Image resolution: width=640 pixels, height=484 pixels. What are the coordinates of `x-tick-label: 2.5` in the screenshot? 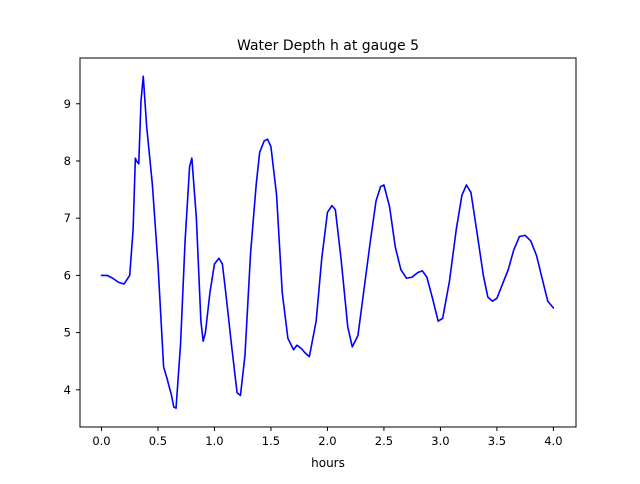 It's located at (384, 441).